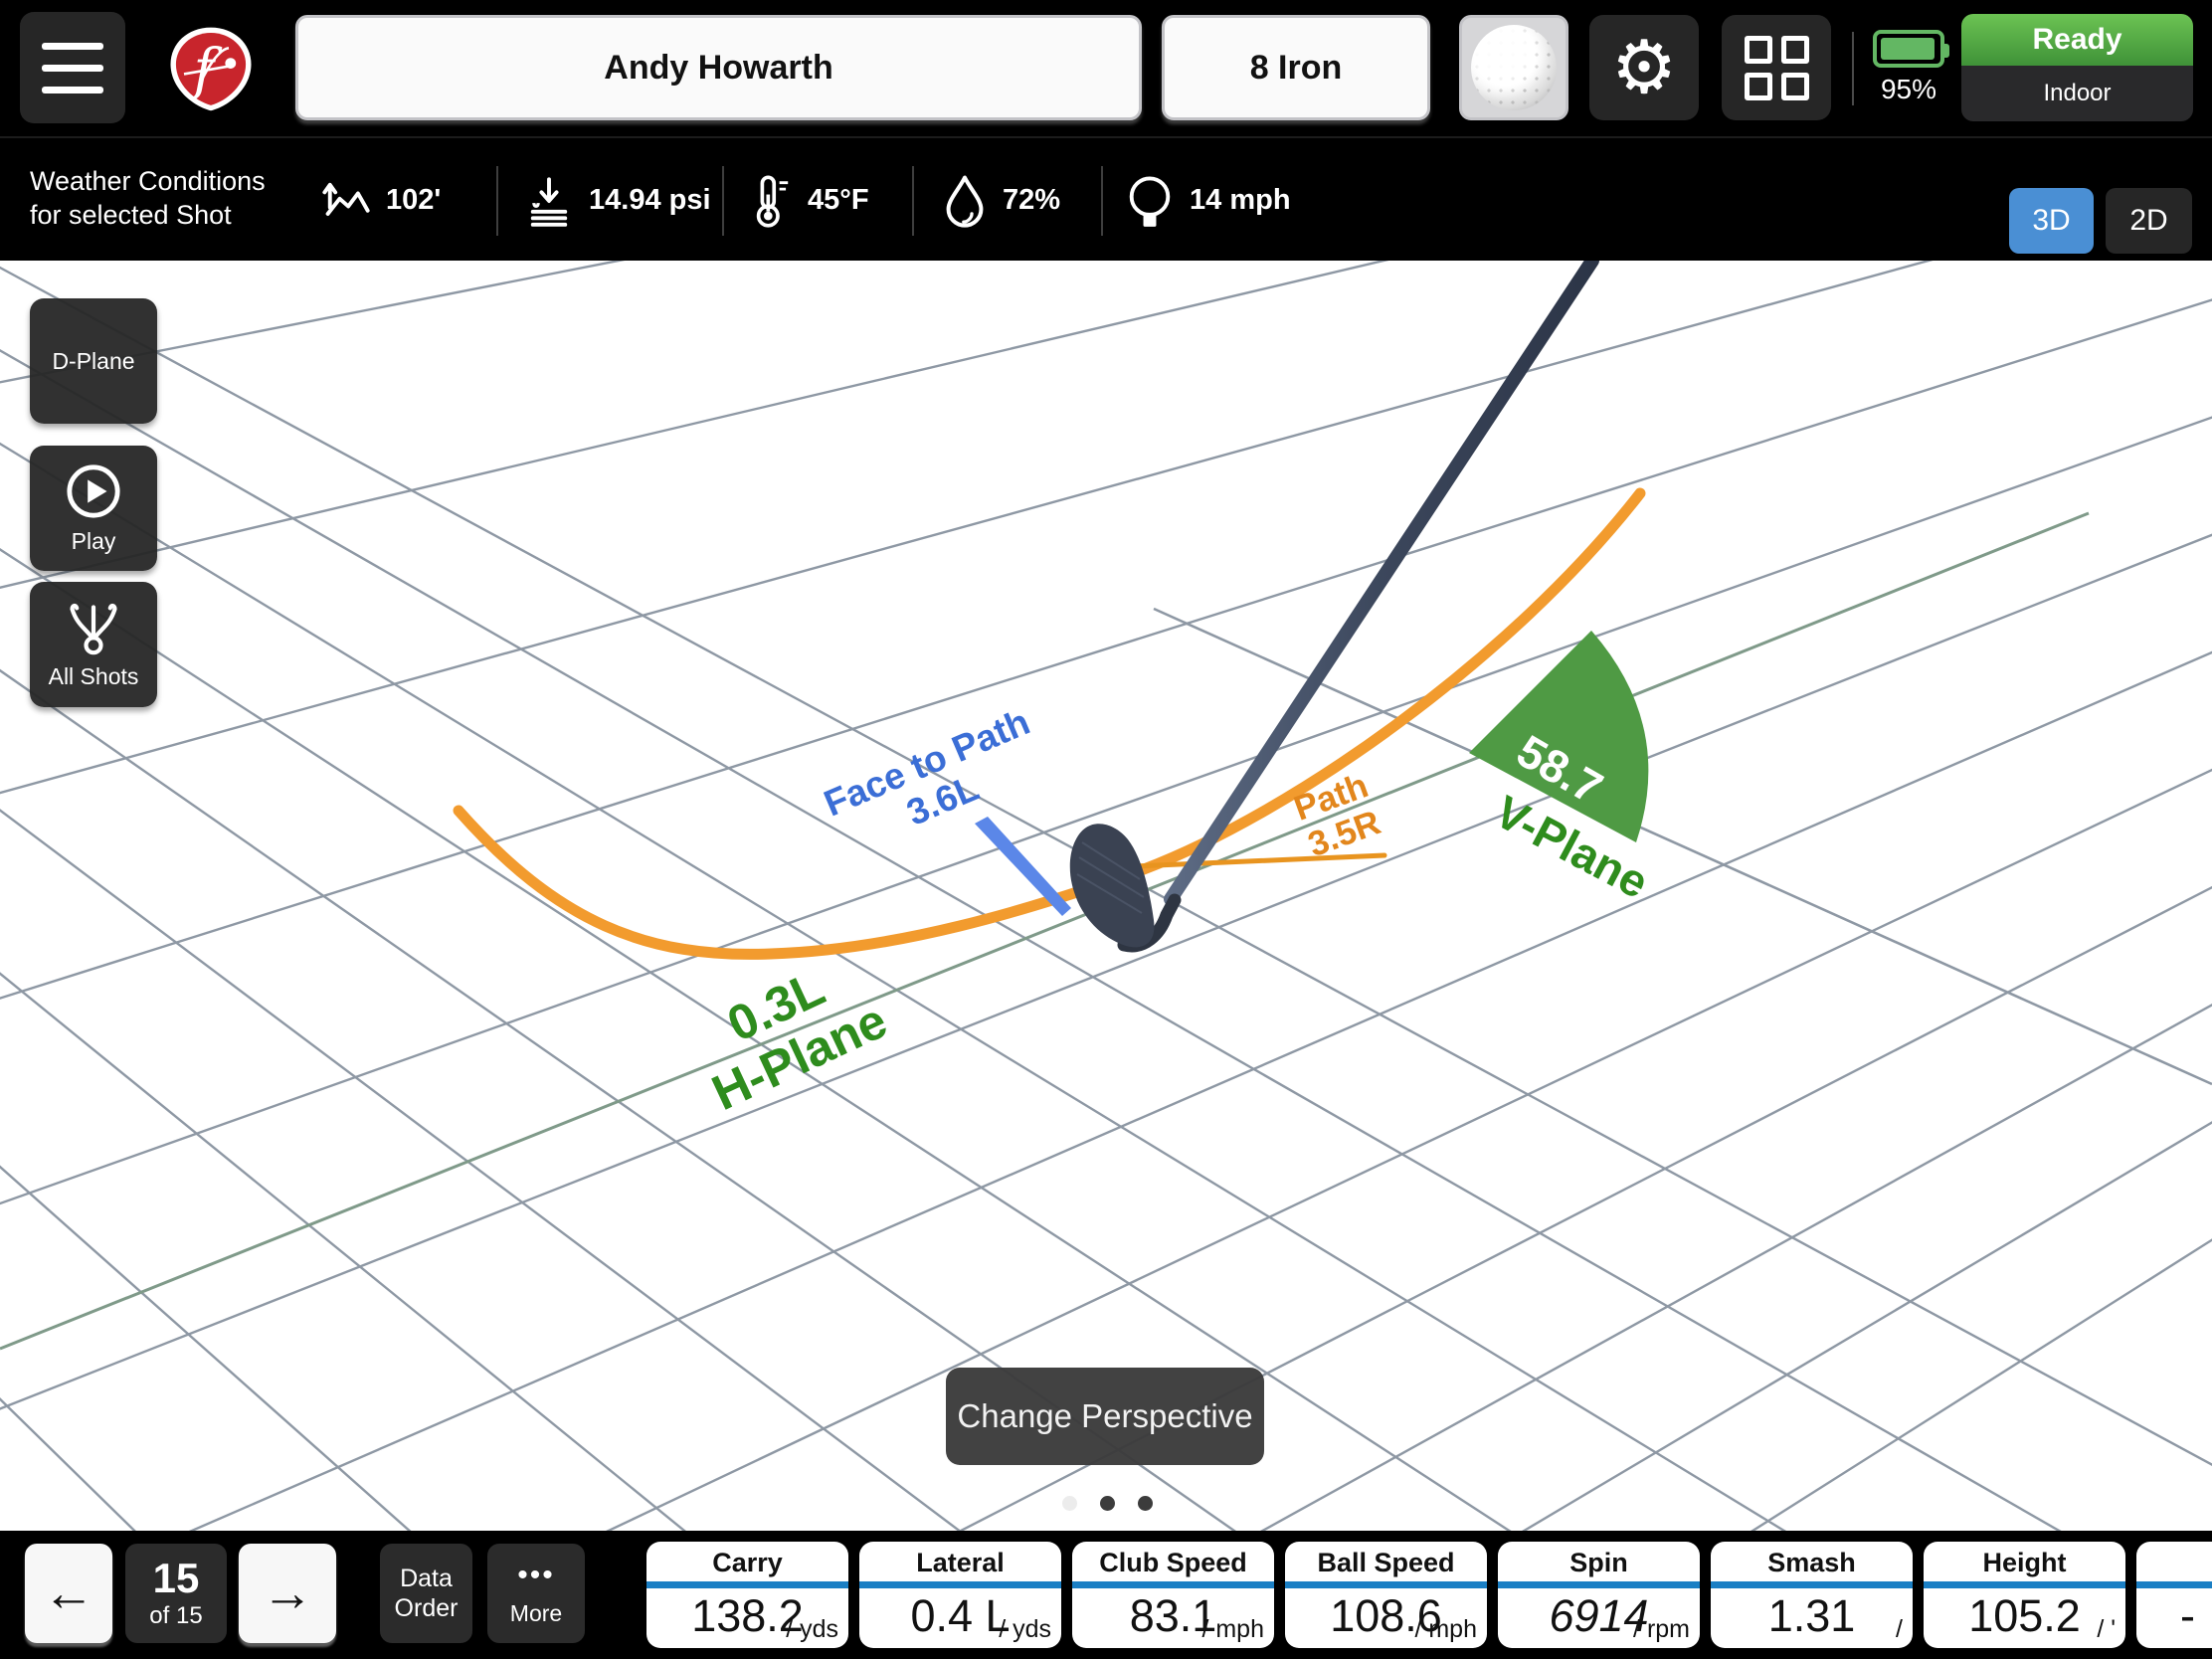 This screenshot has height=1659, width=2212. Describe the element at coordinates (960, 1615) in the screenshot. I see `tile-value: 0.4 L` at that location.